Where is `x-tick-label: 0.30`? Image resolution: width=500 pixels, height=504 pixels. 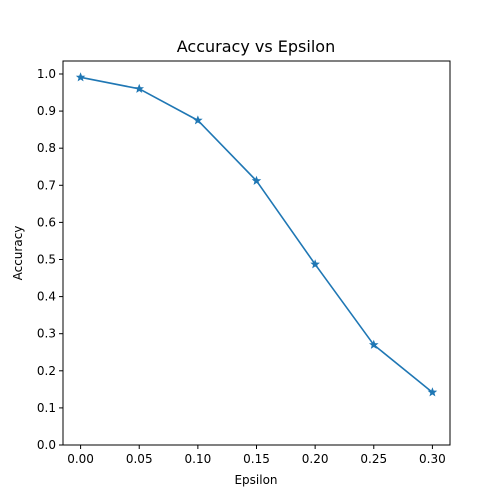
x-tick-label: 0.30 is located at coordinates (432, 459).